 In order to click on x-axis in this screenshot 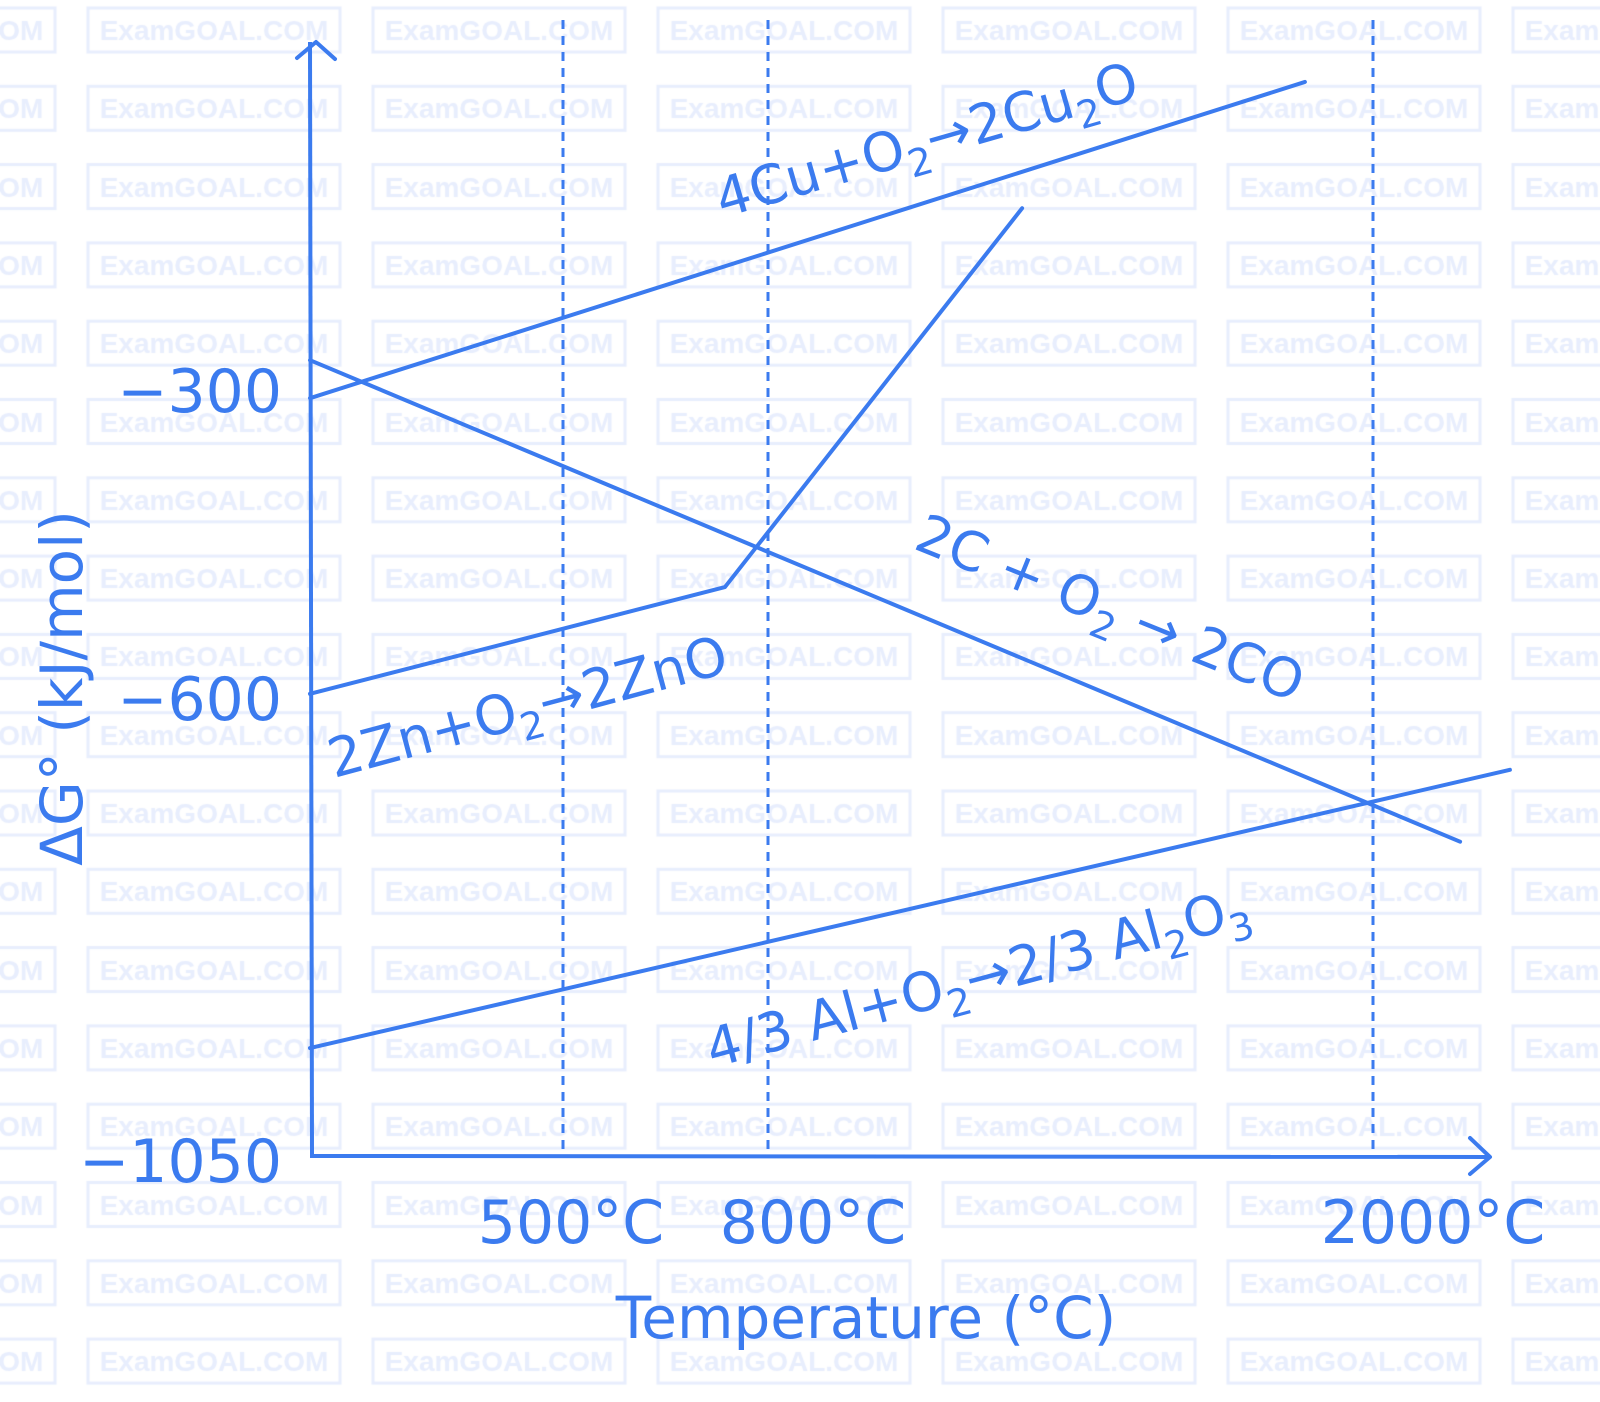, I will do `click(899, 1156)`.